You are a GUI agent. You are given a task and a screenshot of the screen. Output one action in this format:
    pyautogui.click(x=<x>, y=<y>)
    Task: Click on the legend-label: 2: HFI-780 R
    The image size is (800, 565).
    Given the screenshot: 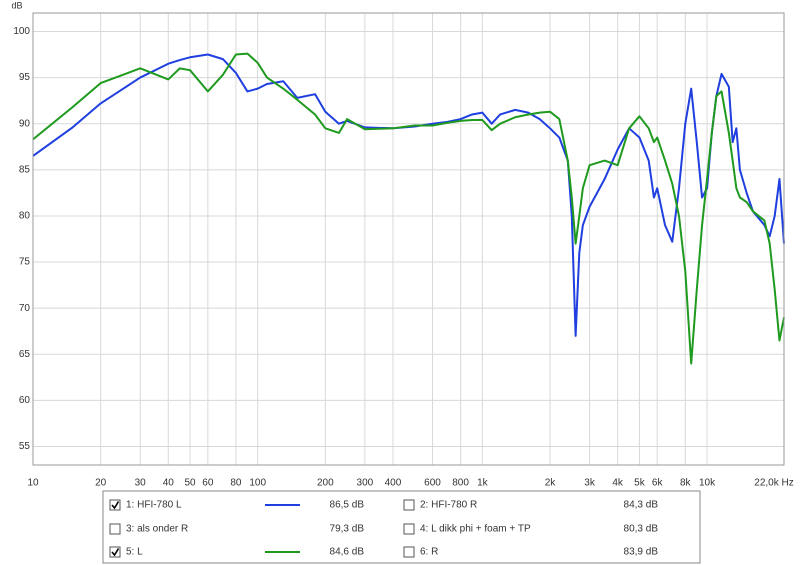 What is the action you would take?
    pyautogui.click(x=448, y=505)
    